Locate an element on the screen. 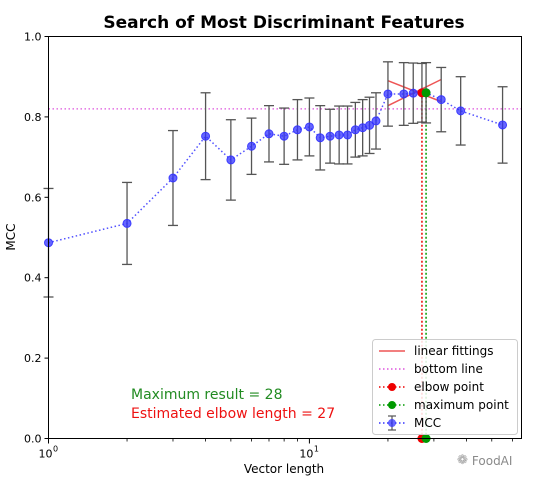 This screenshot has width=542, height=486. legend-frame is located at coordinates (445, 387).